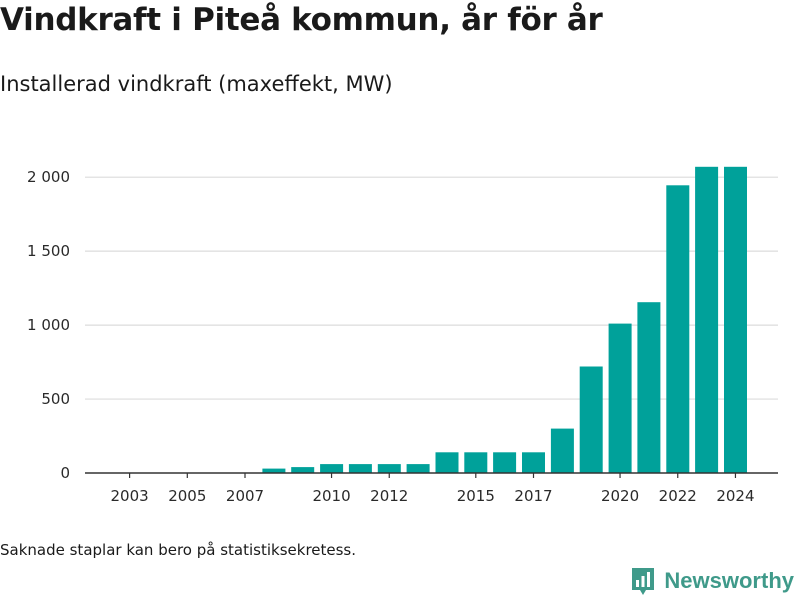 The height and width of the screenshot is (600, 800). Describe the element at coordinates (65, 473) in the screenshot. I see `y-tick-label: 0` at that location.